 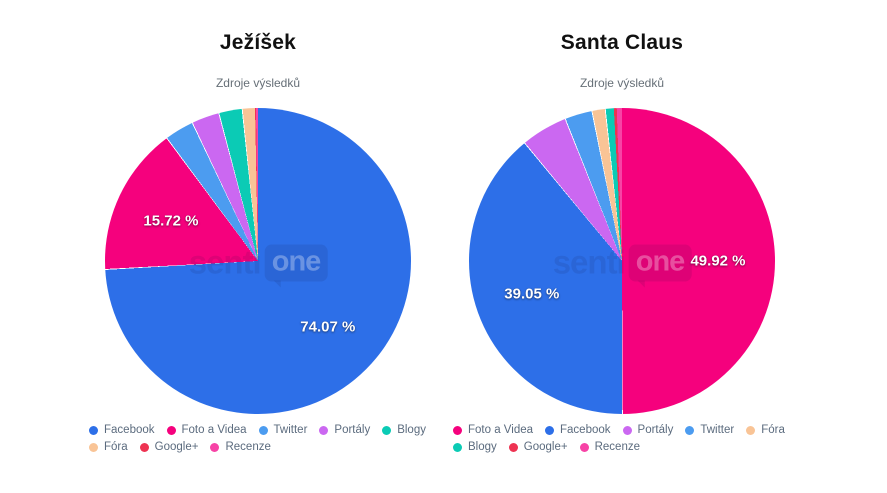 What do you see at coordinates (258, 43) in the screenshot?
I see `chart-title: Ježíšek` at bounding box center [258, 43].